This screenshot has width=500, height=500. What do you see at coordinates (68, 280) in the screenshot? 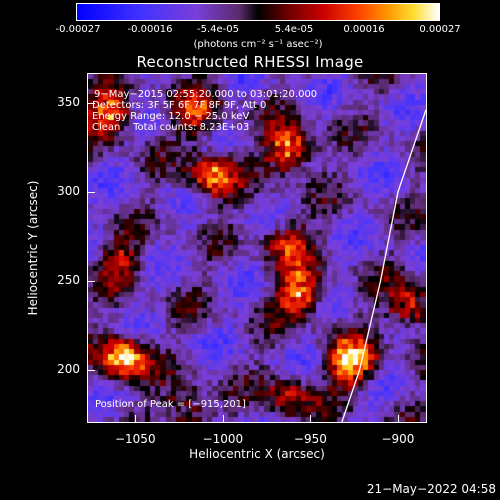
I see `y-tick-label: 250` at bounding box center [68, 280].